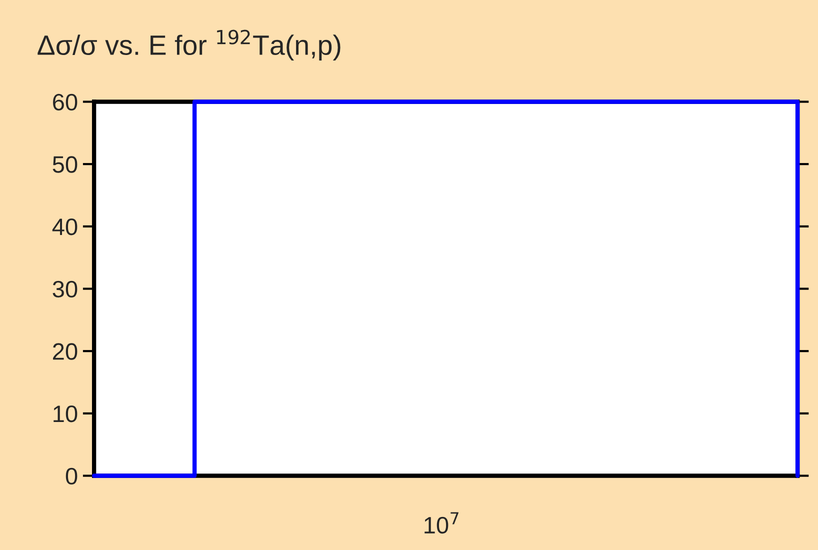 The width and height of the screenshot is (818, 550). I want to click on y-tick-label: 10, so click(66, 413).